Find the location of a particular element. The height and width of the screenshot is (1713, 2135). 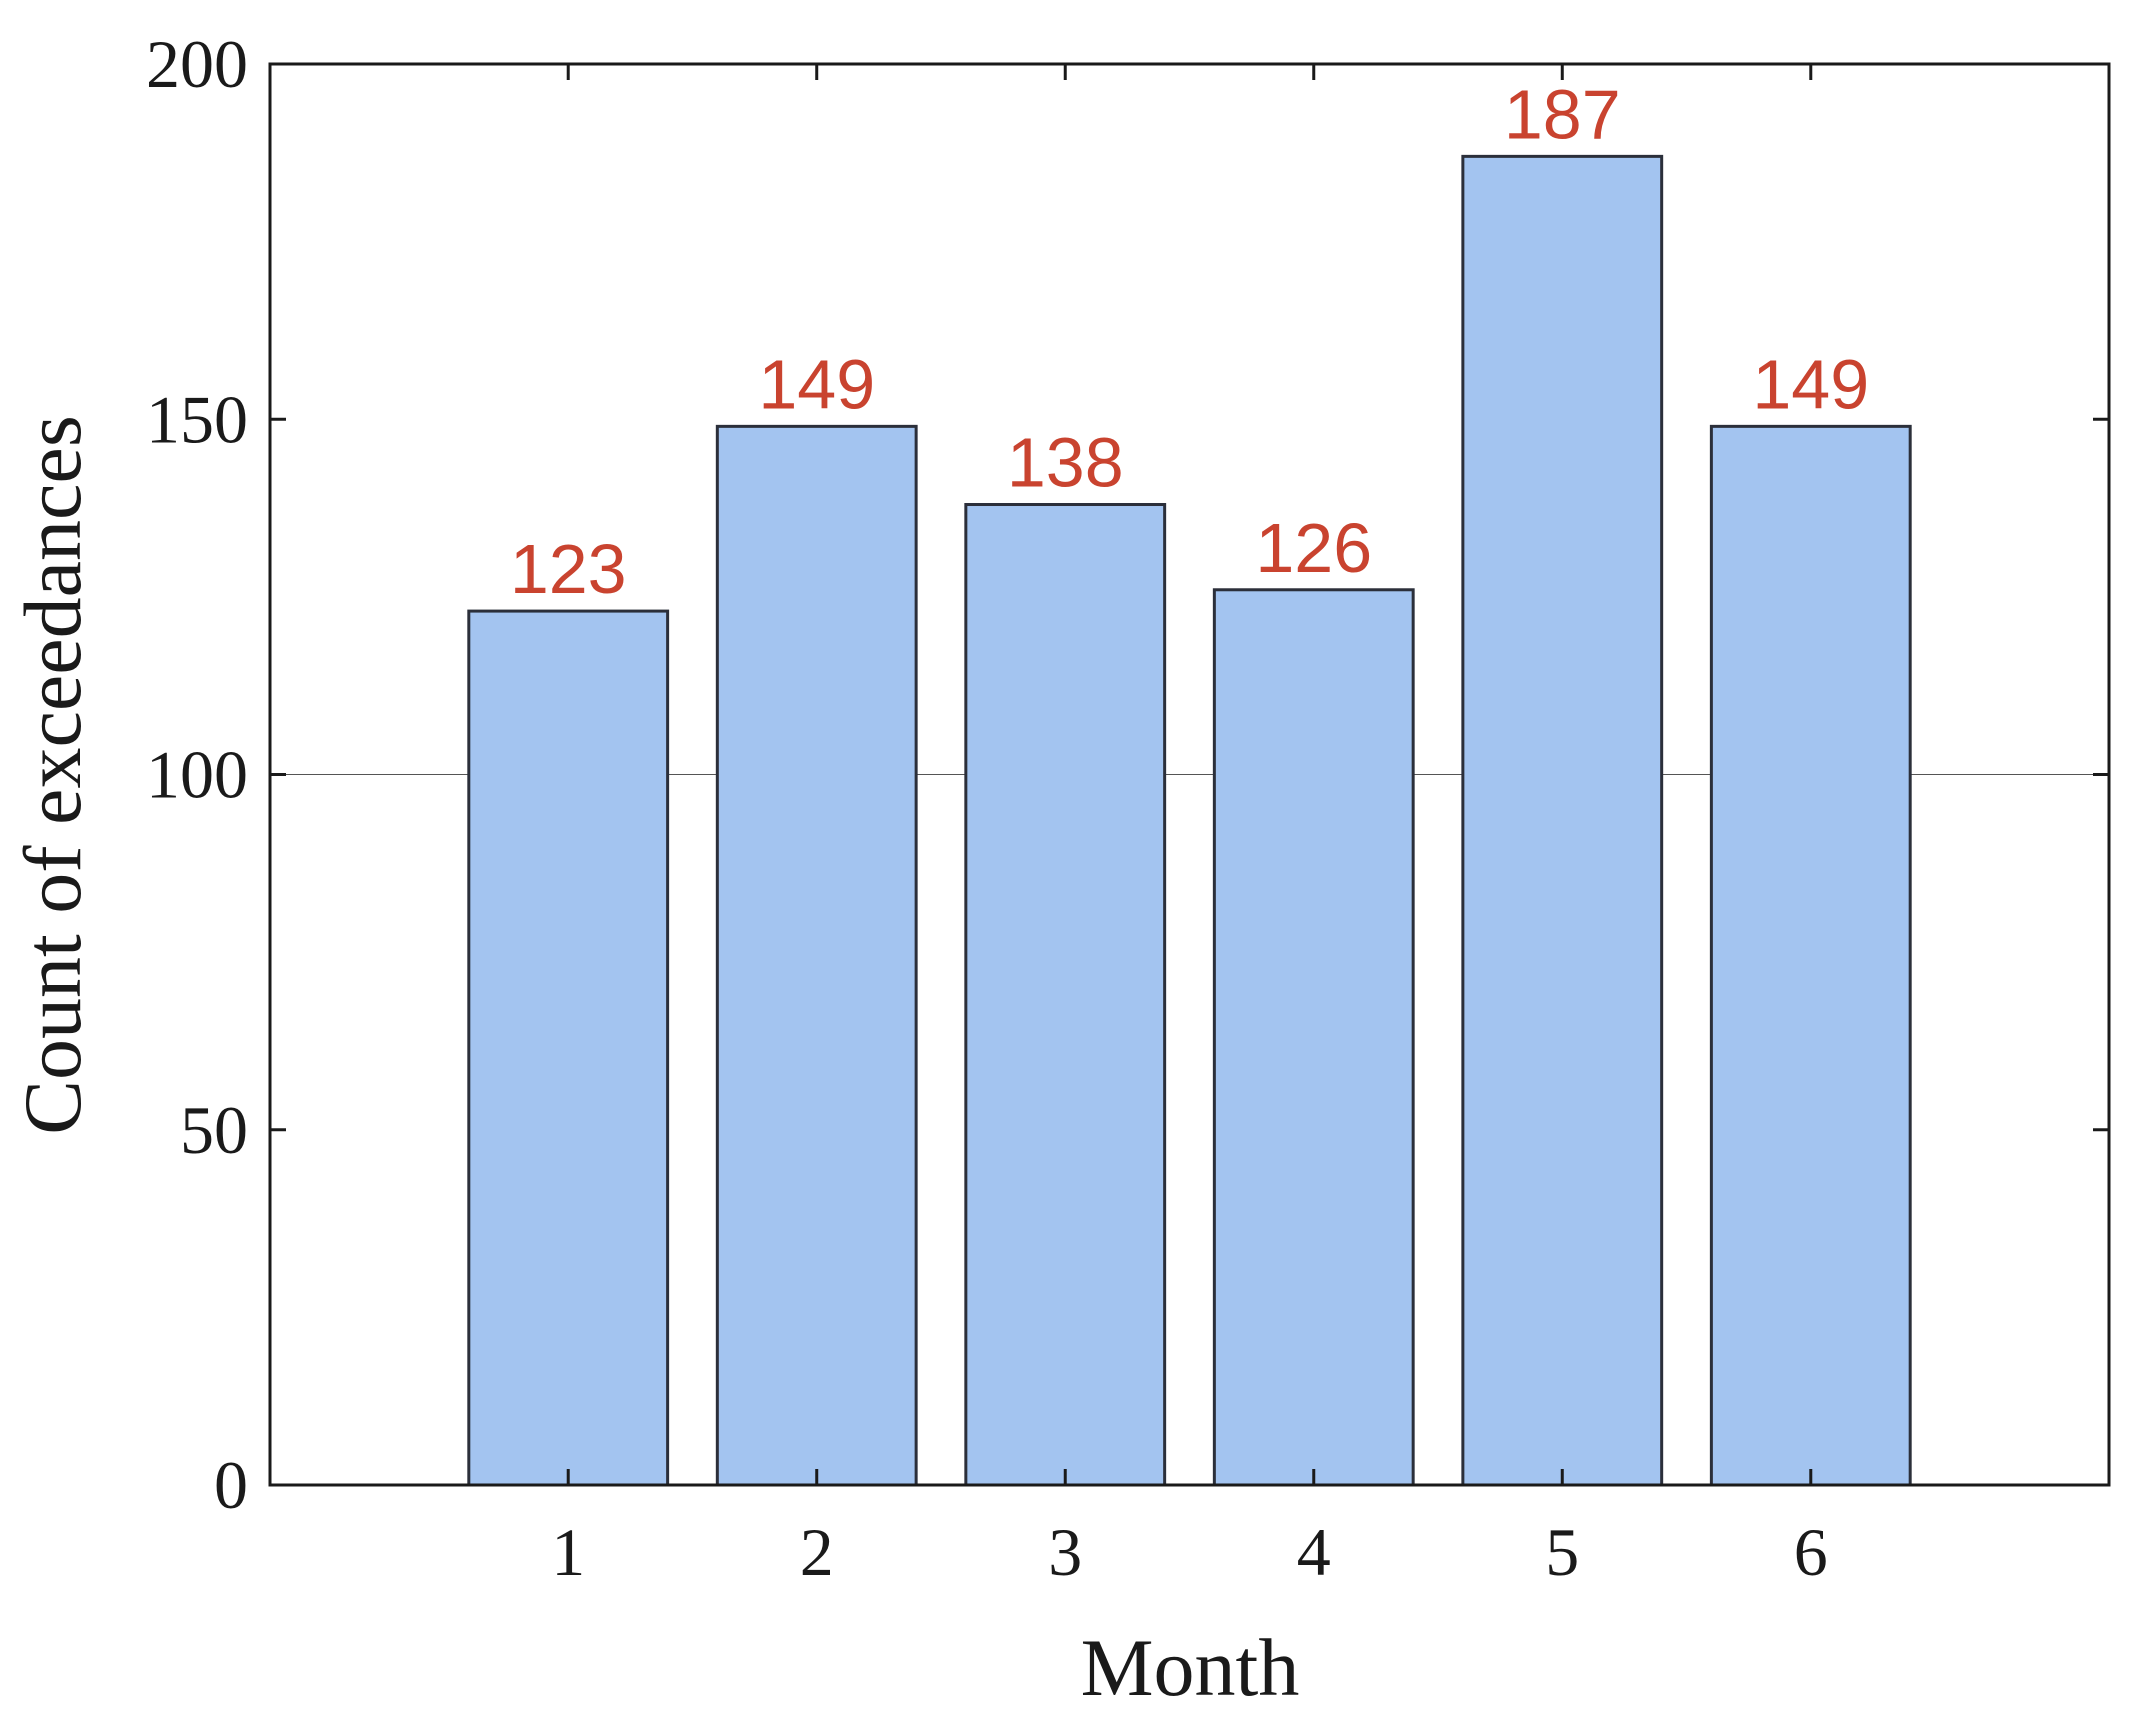

y-tick-label: 100 is located at coordinates (197, 775).